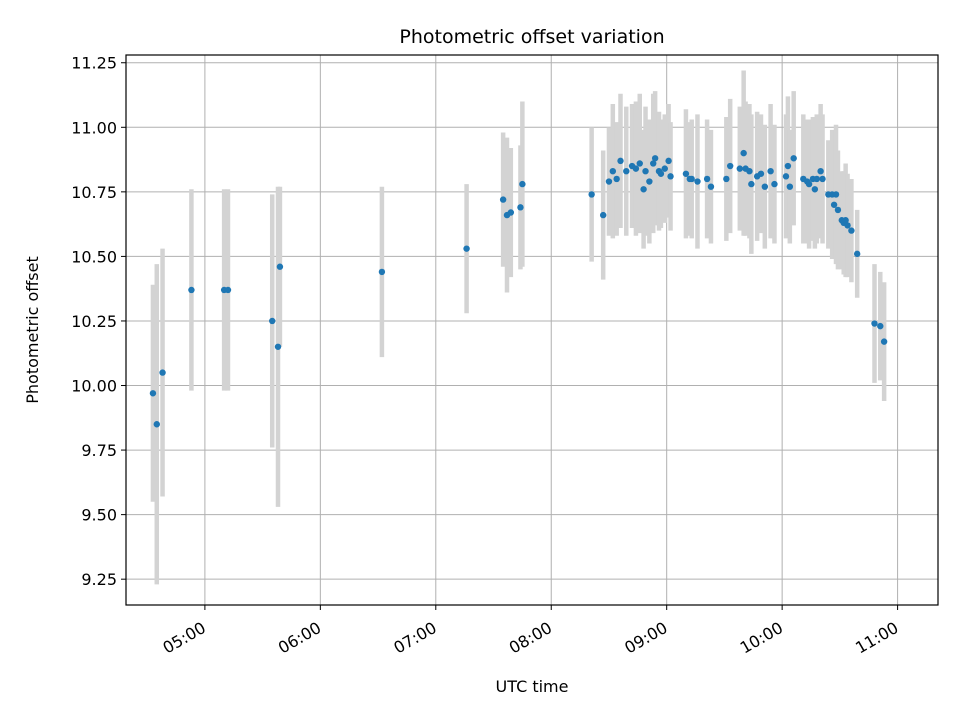  What do you see at coordinates (94, 63) in the screenshot?
I see `y-tick-label: 11.25` at bounding box center [94, 63].